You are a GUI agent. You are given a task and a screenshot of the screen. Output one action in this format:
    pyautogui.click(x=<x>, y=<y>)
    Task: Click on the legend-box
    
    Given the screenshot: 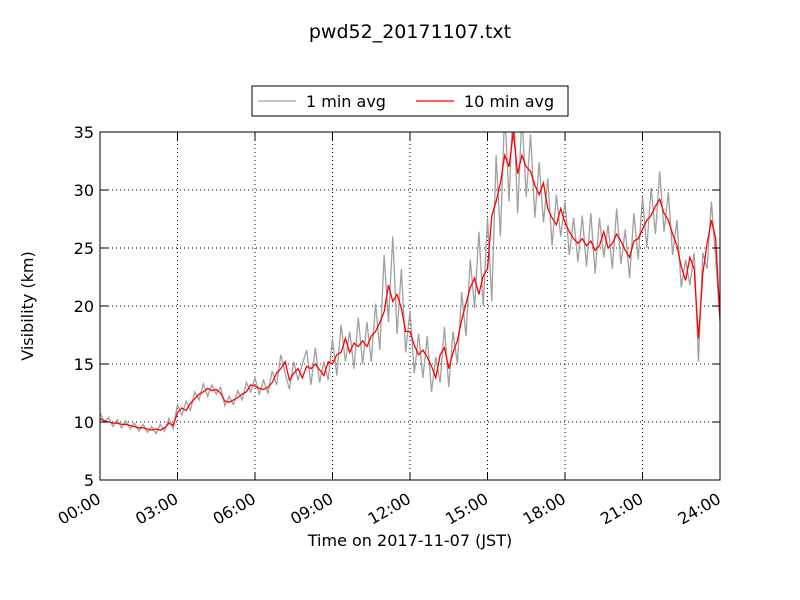 What is the action you would take?
    pyautogui.click(x=410, y=101)
    